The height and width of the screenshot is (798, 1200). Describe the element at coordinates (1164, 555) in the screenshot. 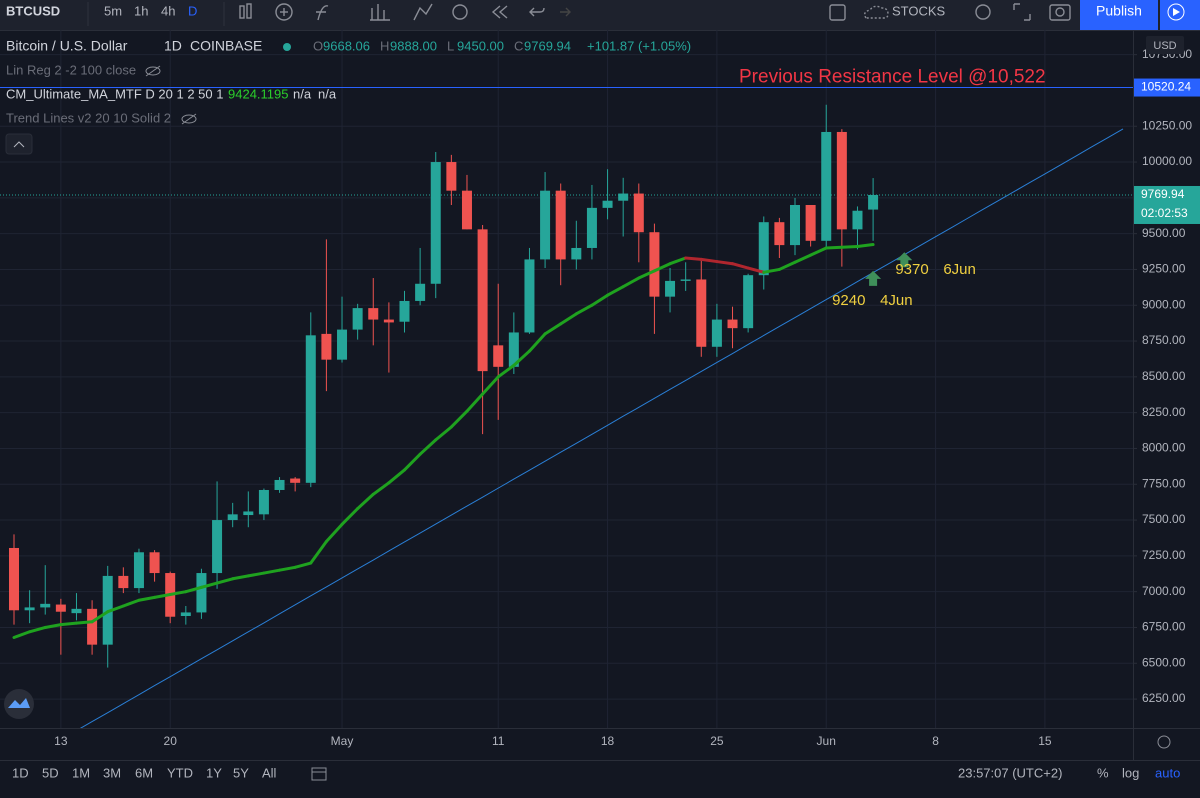

I see `y-tick-label: 7250.00` at that location.